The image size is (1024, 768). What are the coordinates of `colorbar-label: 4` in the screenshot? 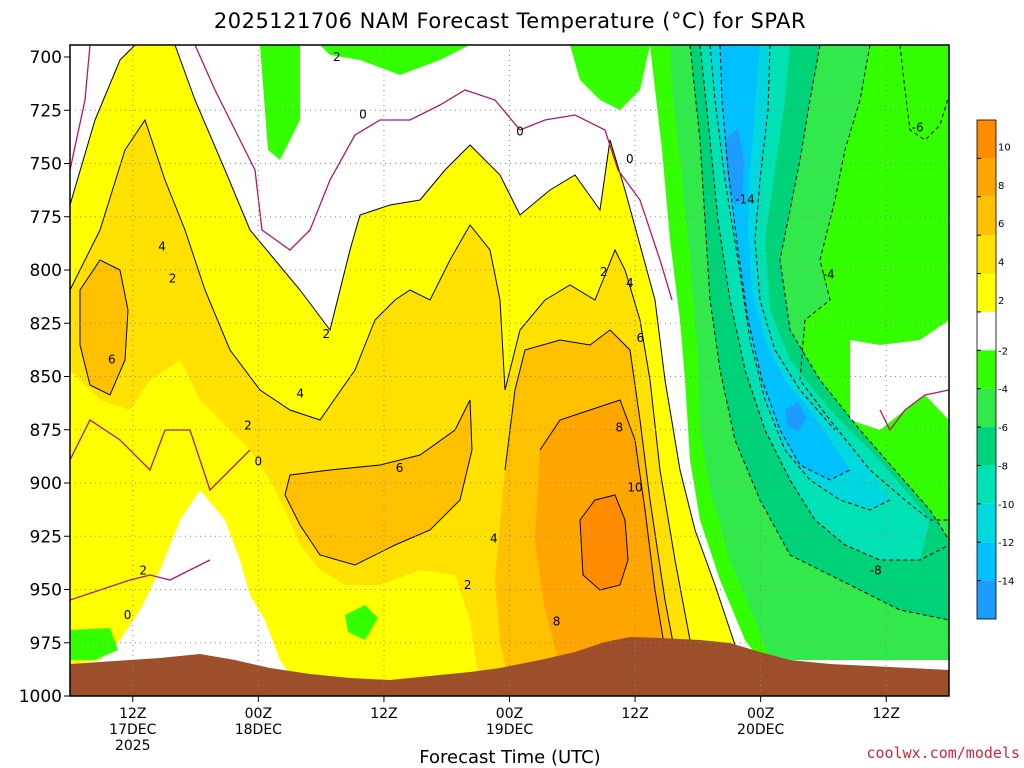 It's located at (1001, 263).